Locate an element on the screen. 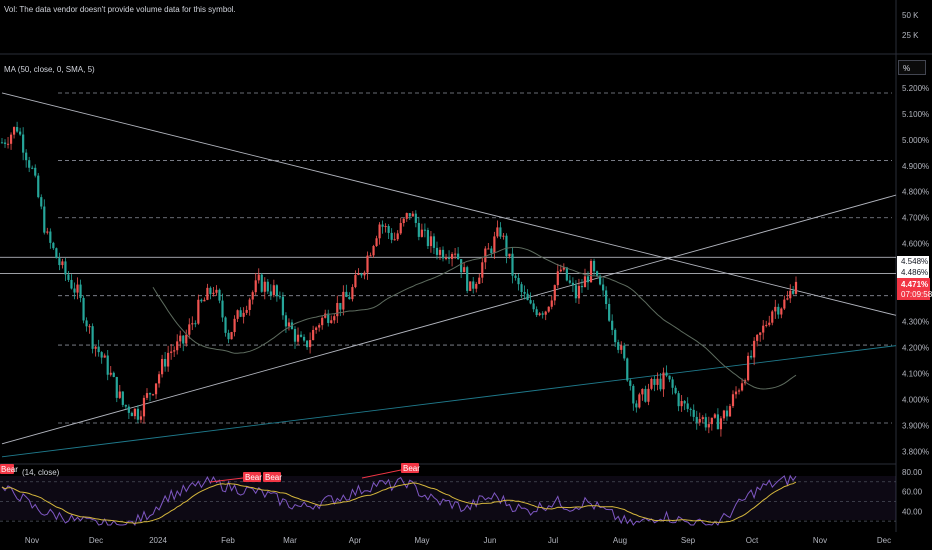  price-tick-label: 5.200% is located at coordinates (915, 88).